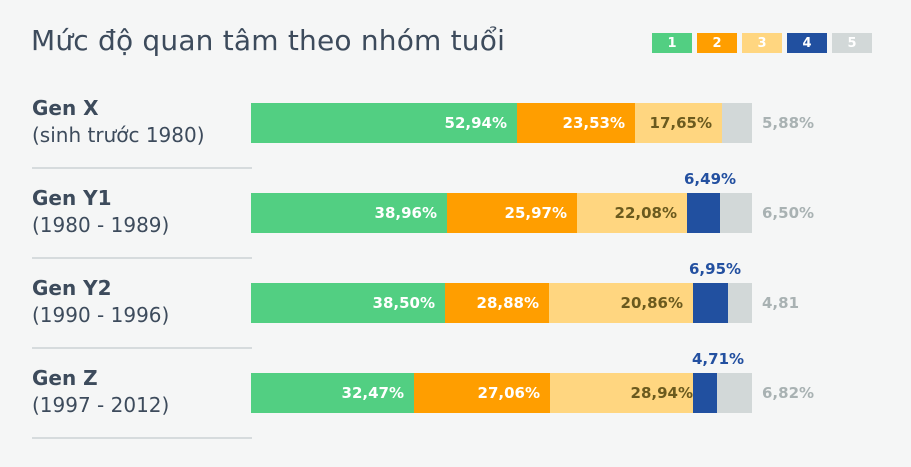 This screenshot has height=467, width=911. What do you see at coordinates (118, 135) in the screenshot?
I see `row-subtitle: (sinh trước 1980)` at bounding box center [118, 135].